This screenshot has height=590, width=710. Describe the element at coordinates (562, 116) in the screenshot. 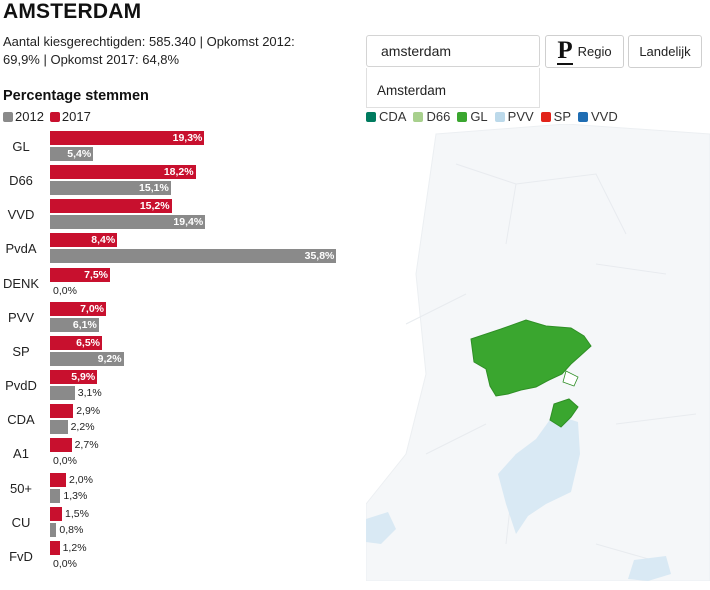

I see `legend-label-sp: SP` at that location.